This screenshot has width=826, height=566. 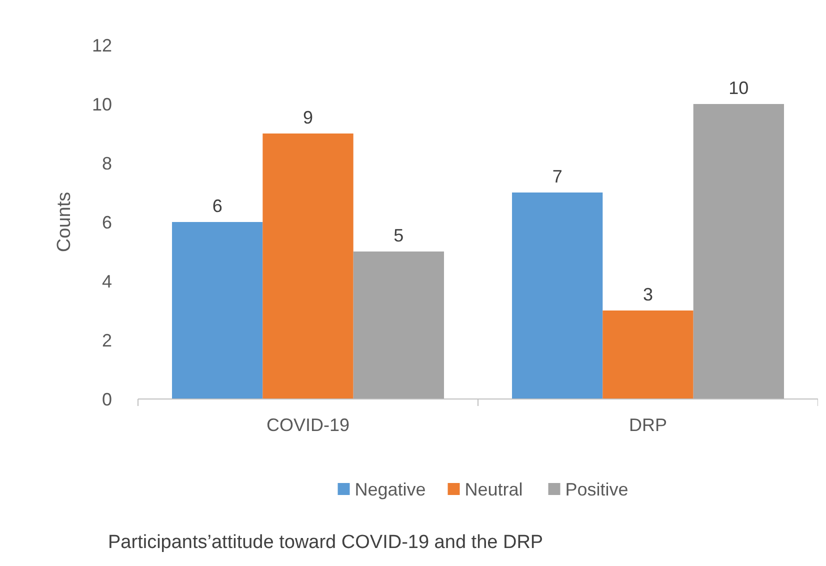 I want to click on data-label: 3, so click(x=648, y=294).